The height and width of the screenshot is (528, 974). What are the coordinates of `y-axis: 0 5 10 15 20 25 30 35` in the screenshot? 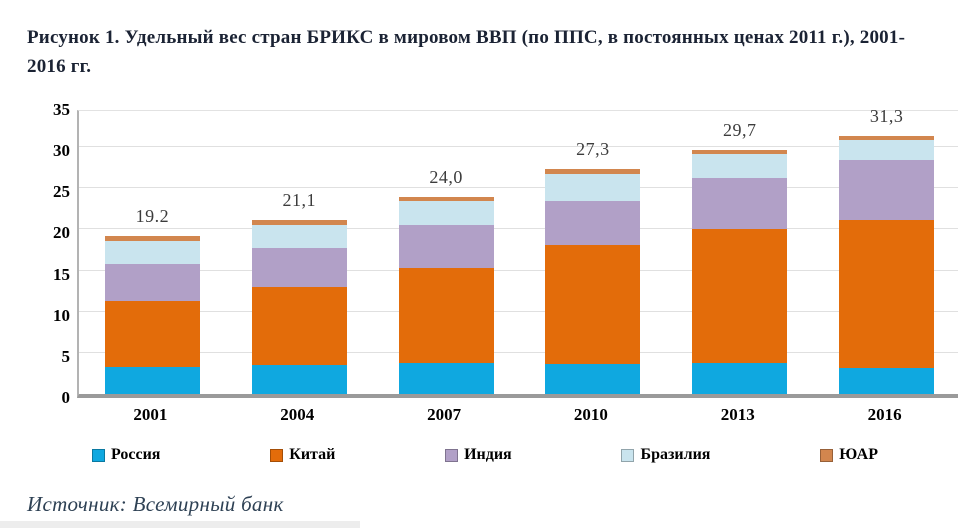 It's located at (44, 253).